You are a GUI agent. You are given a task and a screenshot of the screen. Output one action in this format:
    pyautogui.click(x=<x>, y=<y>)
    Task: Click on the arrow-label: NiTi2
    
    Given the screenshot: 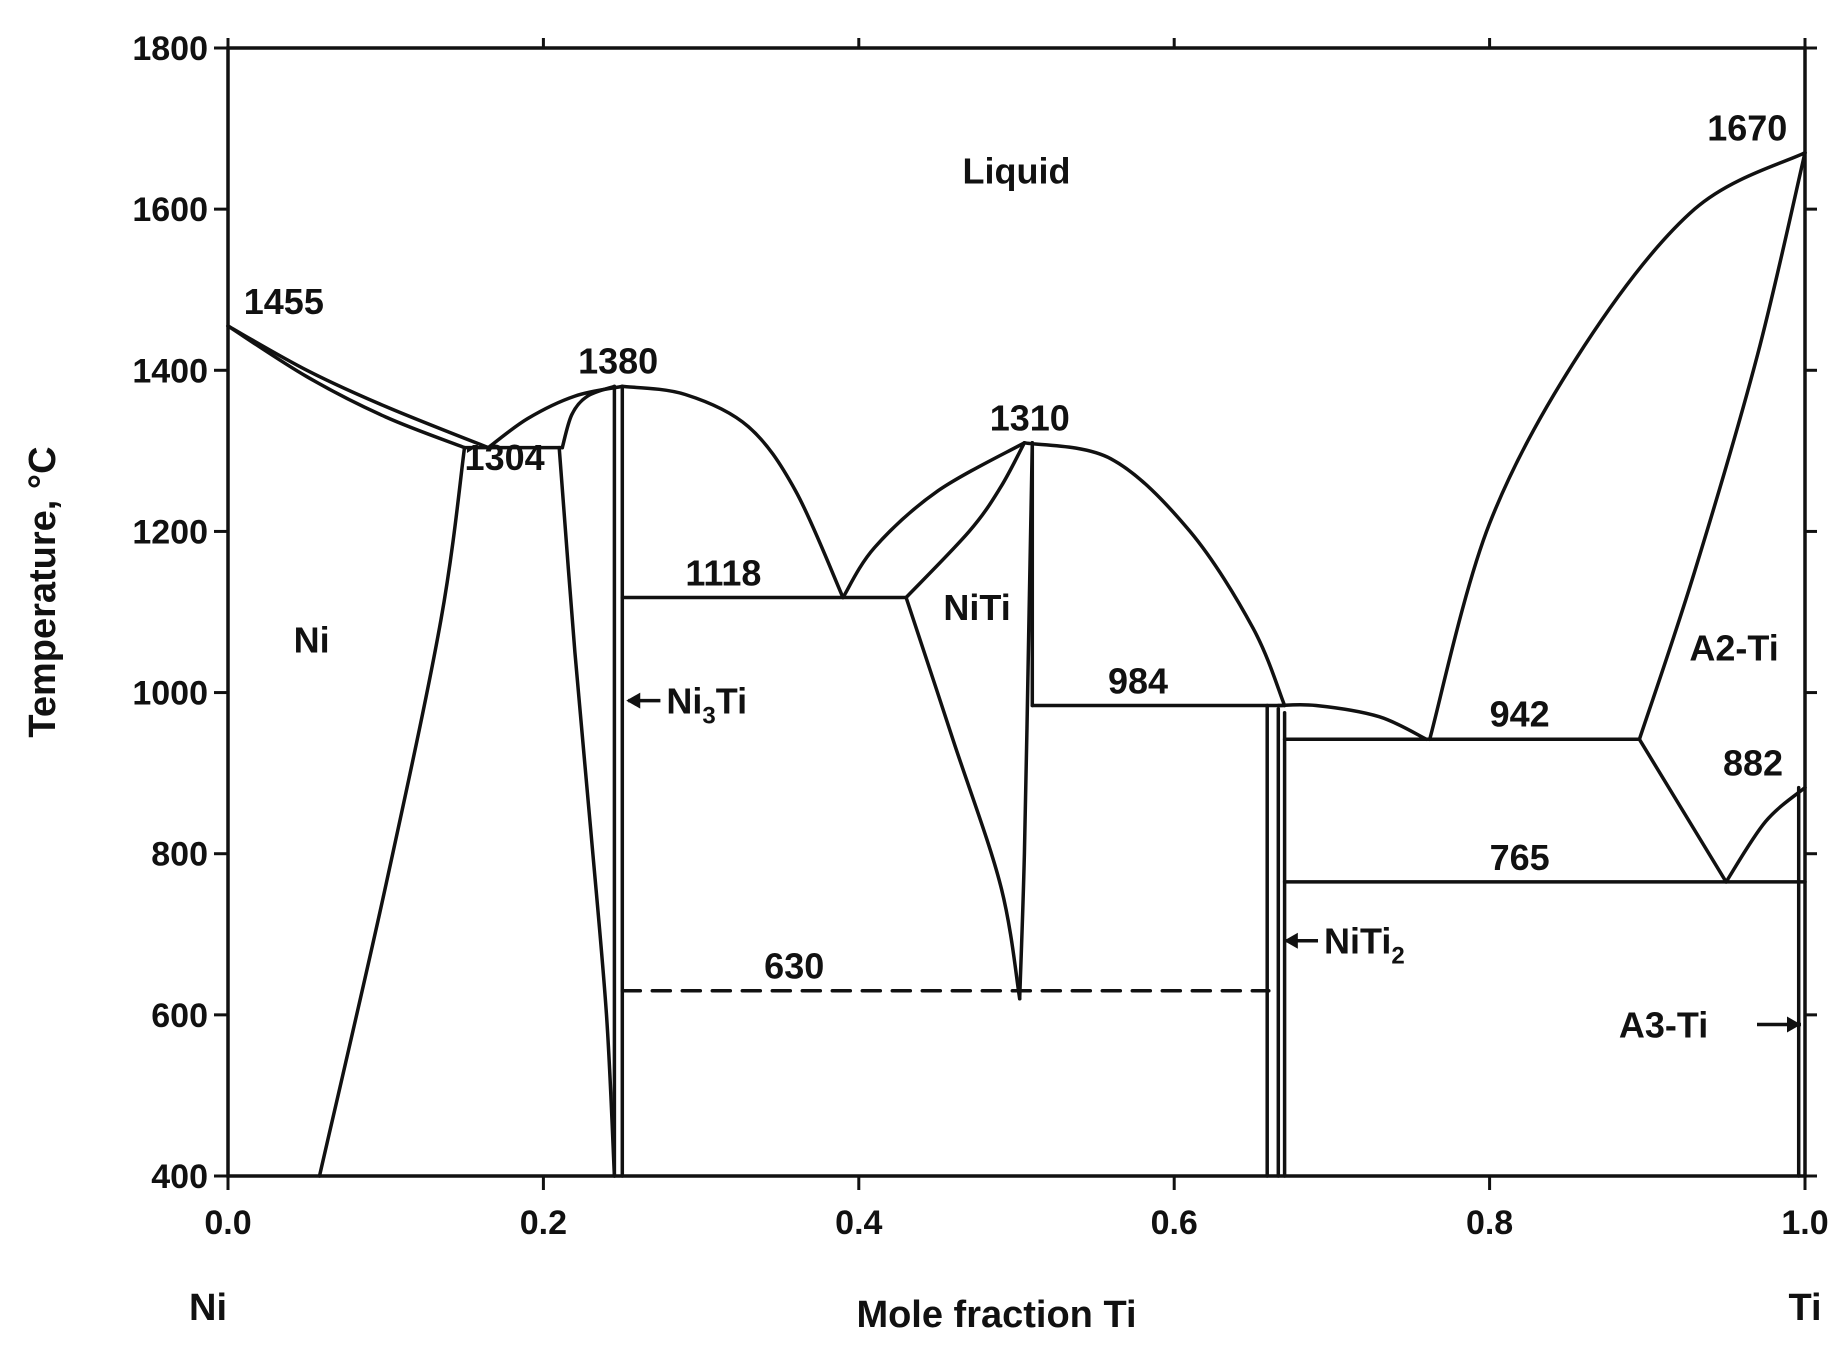 What is the action you would take?
    pyautogui.click(x=1344, y=945)
    